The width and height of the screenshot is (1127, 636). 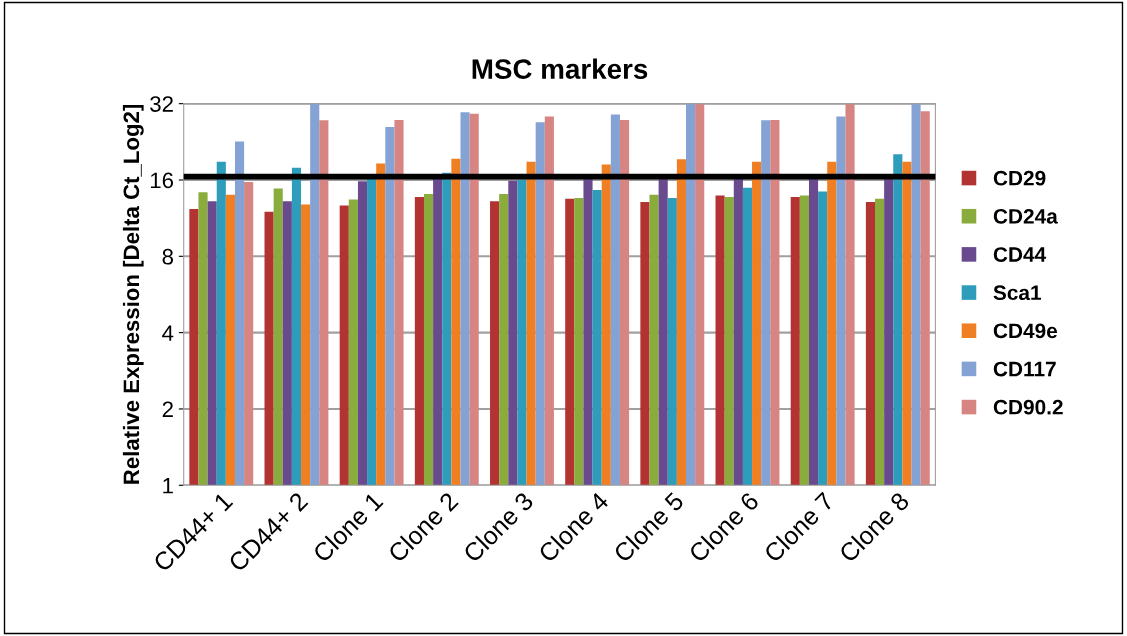 What do you see at coordinates (1020, 254) in the screenshot?
I see `legend-label: CD44` at bounding box center [1020, 254].